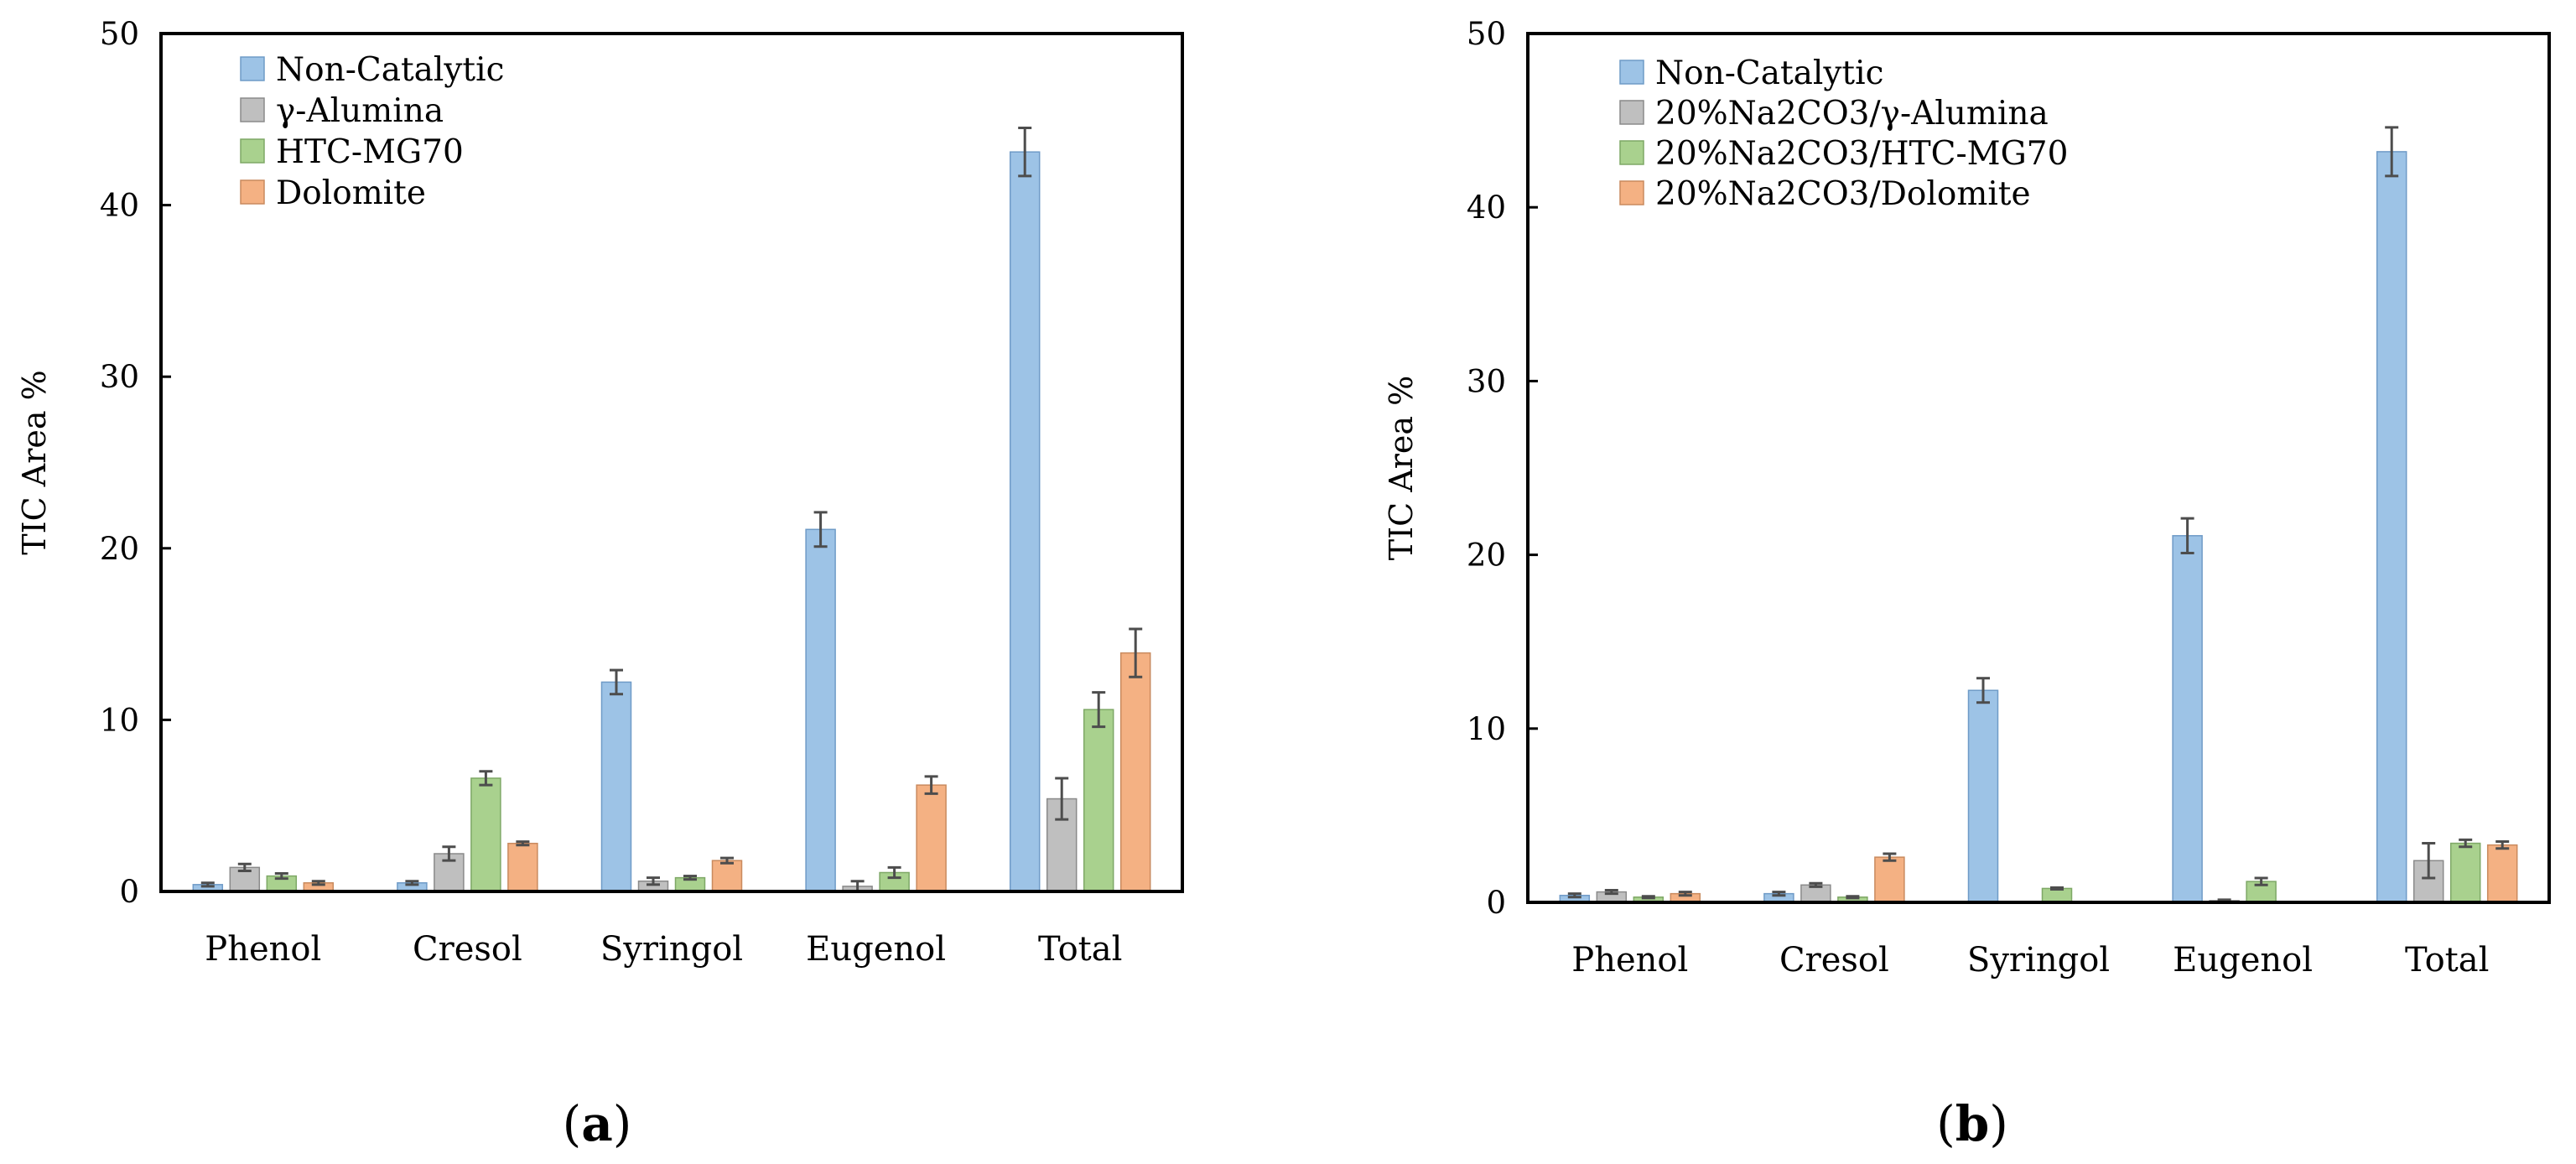 This screenshot has width=2576, height=1164. I want to click on legend-label-1: 20%Na2CO3/γ-Alumina, so click(1852, 114).